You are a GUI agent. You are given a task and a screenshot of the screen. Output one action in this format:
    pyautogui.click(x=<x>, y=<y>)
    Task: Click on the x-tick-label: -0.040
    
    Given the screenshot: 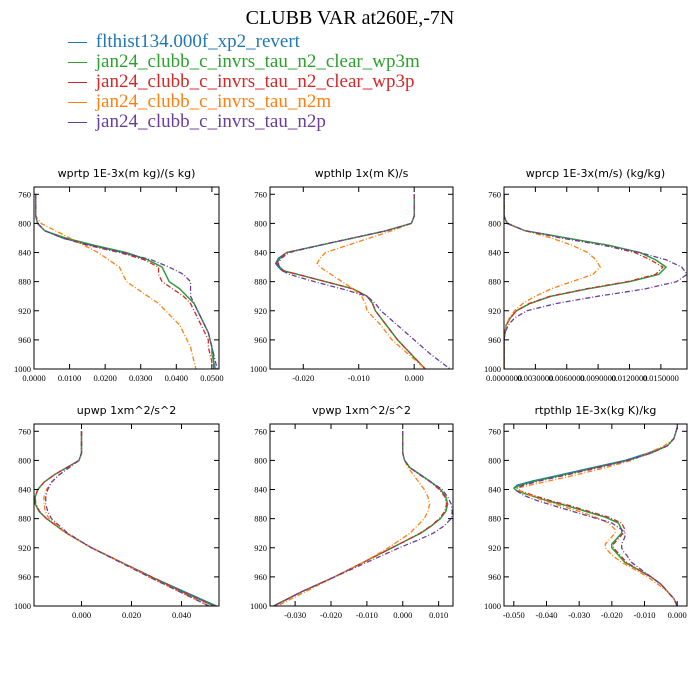 What is the action you would take?
    pyautogui.click(x=546, y=615)
    